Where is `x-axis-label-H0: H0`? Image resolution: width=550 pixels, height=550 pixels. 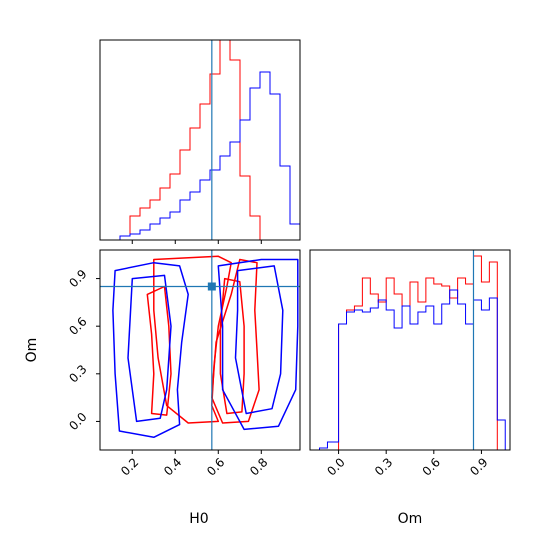
x-axis-label-H0: H0 is located at coordinates (198, 519).